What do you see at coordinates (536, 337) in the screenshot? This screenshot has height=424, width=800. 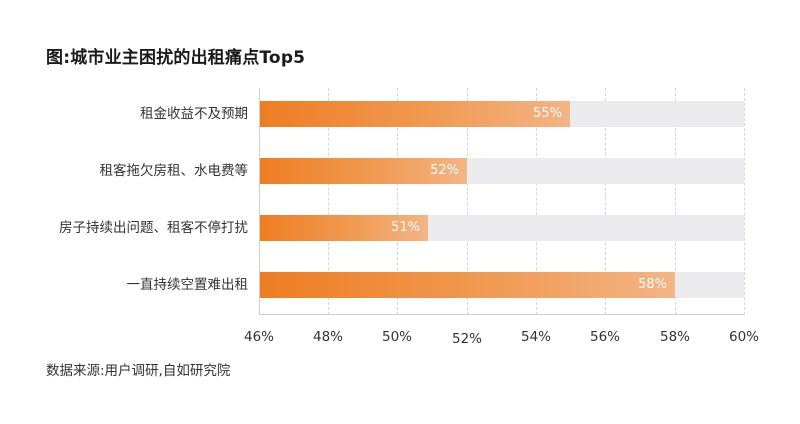 I see `x-tick-label: 54%` at bounding box center [536, 337].